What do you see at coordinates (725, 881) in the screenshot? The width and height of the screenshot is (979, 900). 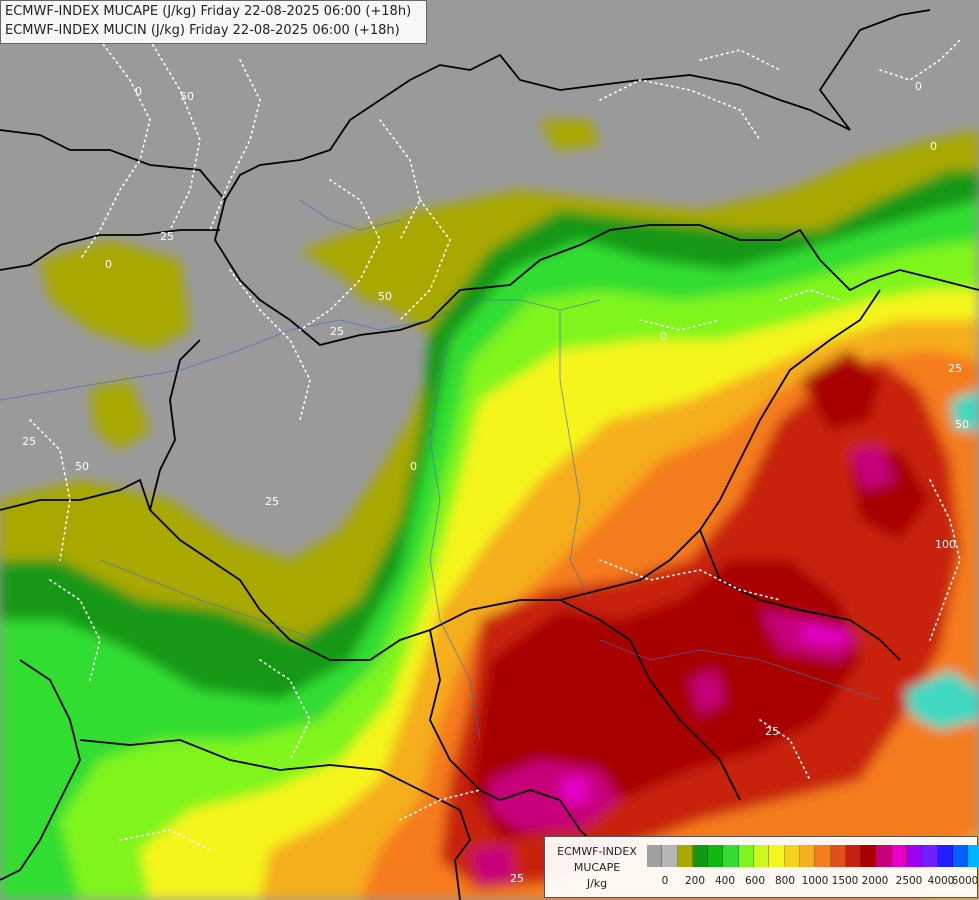 I see `legend-tick-label: 400` at bounding box center [725, 881].